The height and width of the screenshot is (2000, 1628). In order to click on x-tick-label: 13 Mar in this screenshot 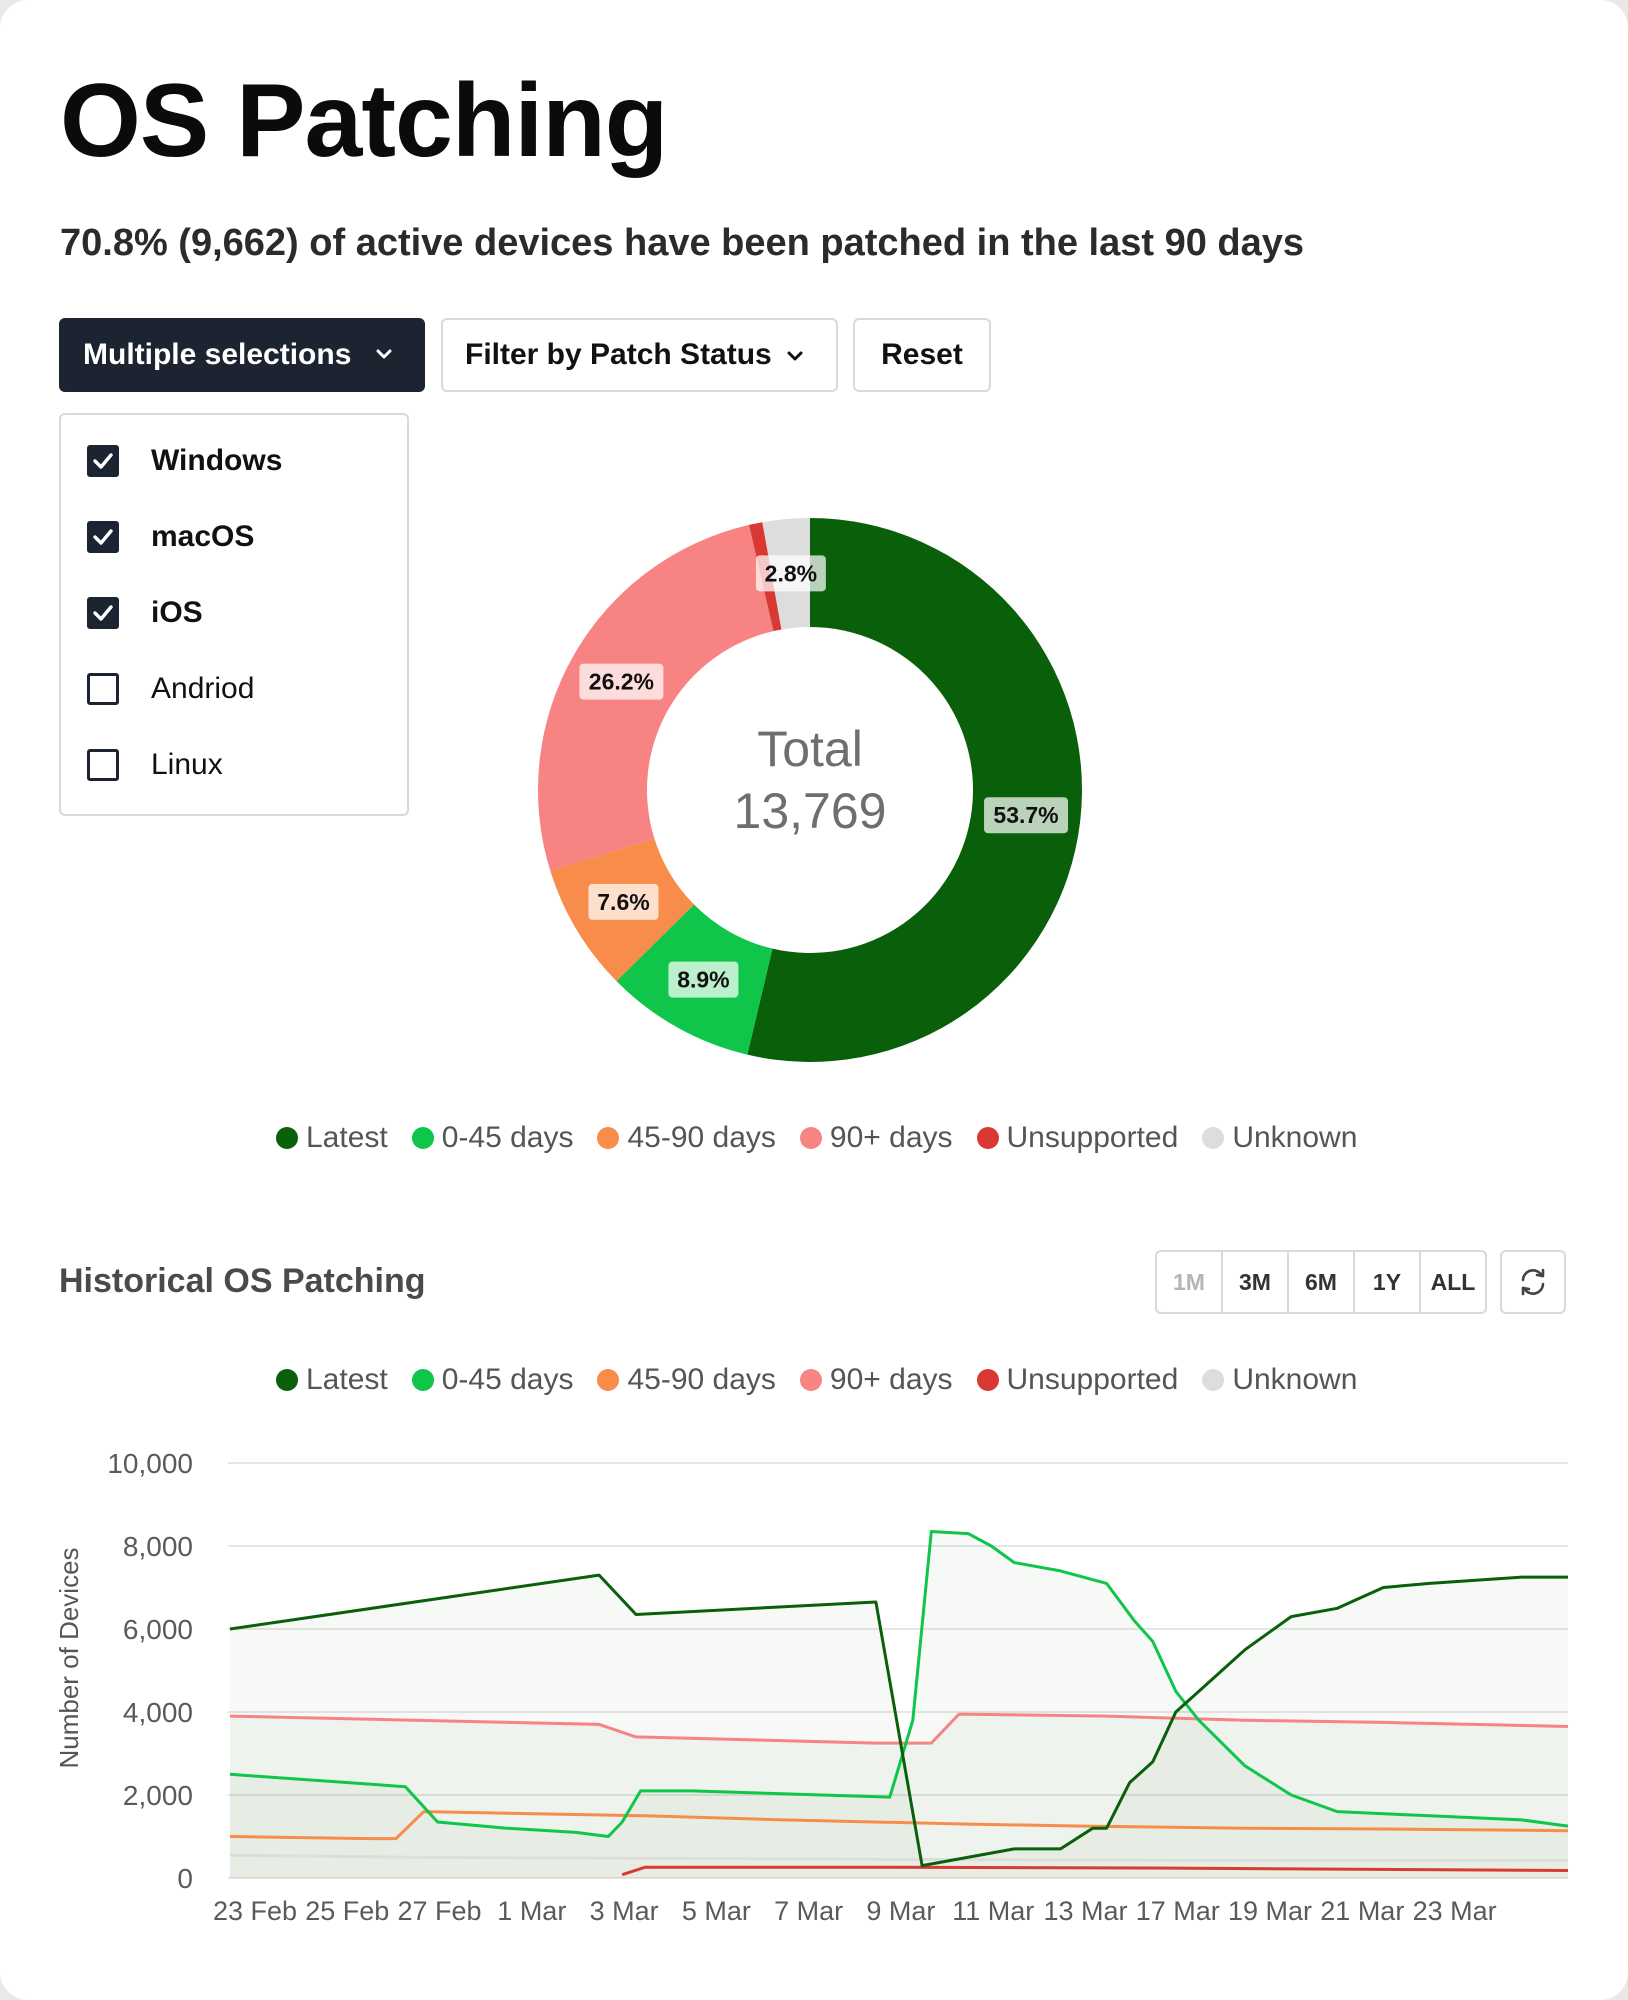, I will do `click(1085, 1911)`.